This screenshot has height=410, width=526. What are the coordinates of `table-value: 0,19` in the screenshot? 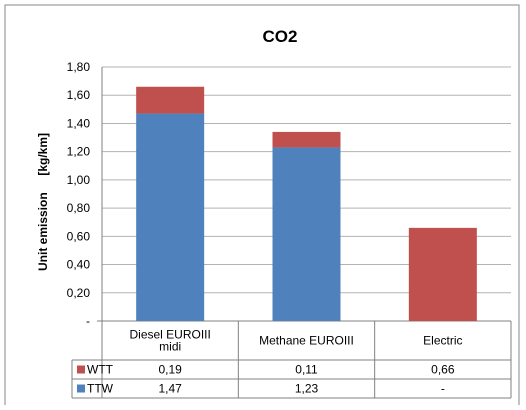 It's located at (170, 370).